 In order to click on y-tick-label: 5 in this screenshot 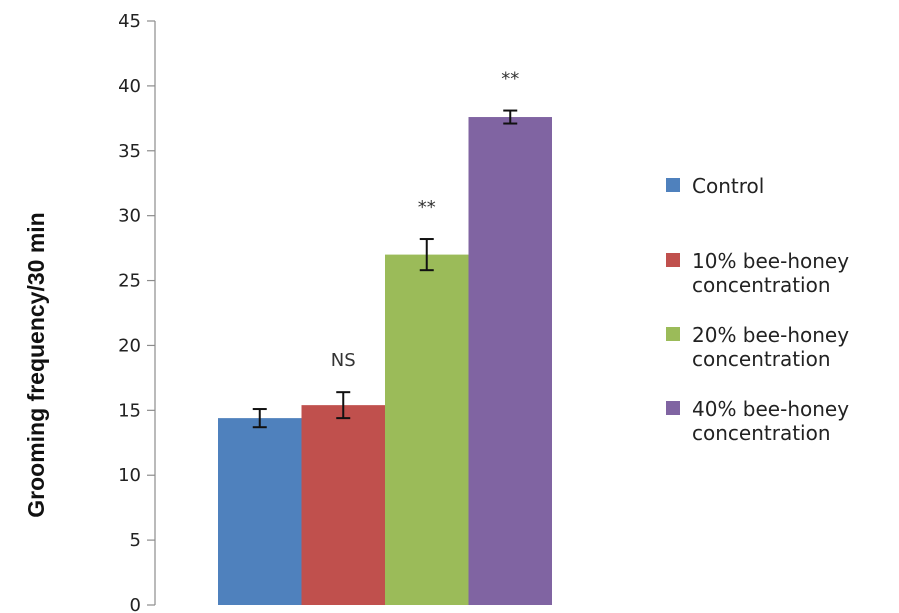, I will do `click(135, 540)`.